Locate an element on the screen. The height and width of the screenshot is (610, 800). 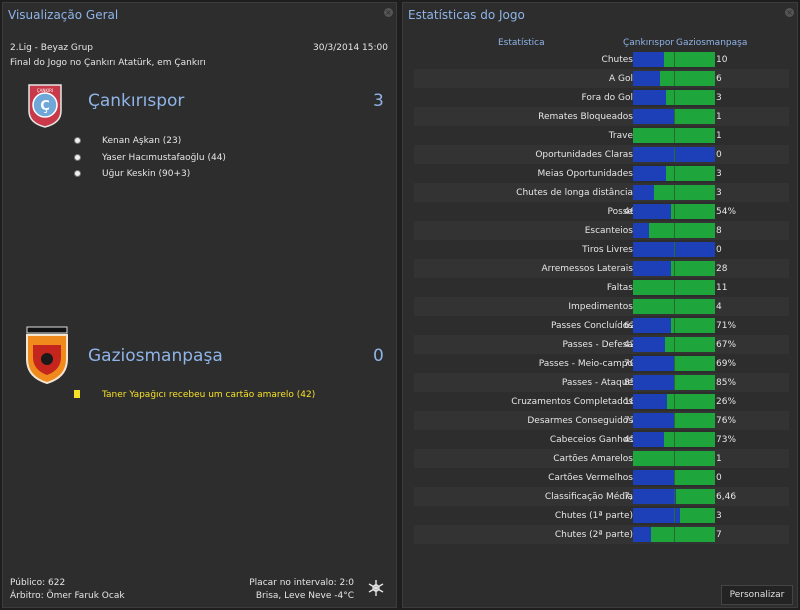
away-value: 76% is located at coordinates (726, 421).